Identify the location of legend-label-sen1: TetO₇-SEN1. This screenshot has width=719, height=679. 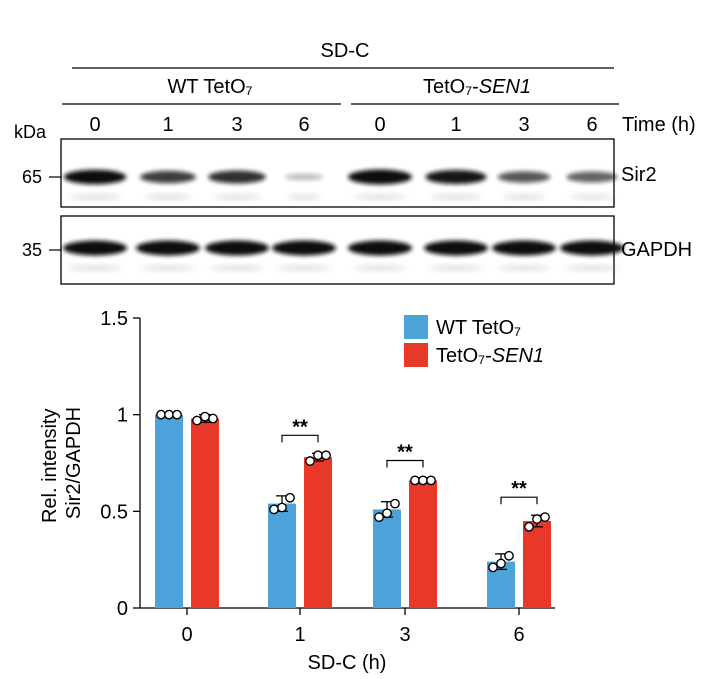
(490, 356).